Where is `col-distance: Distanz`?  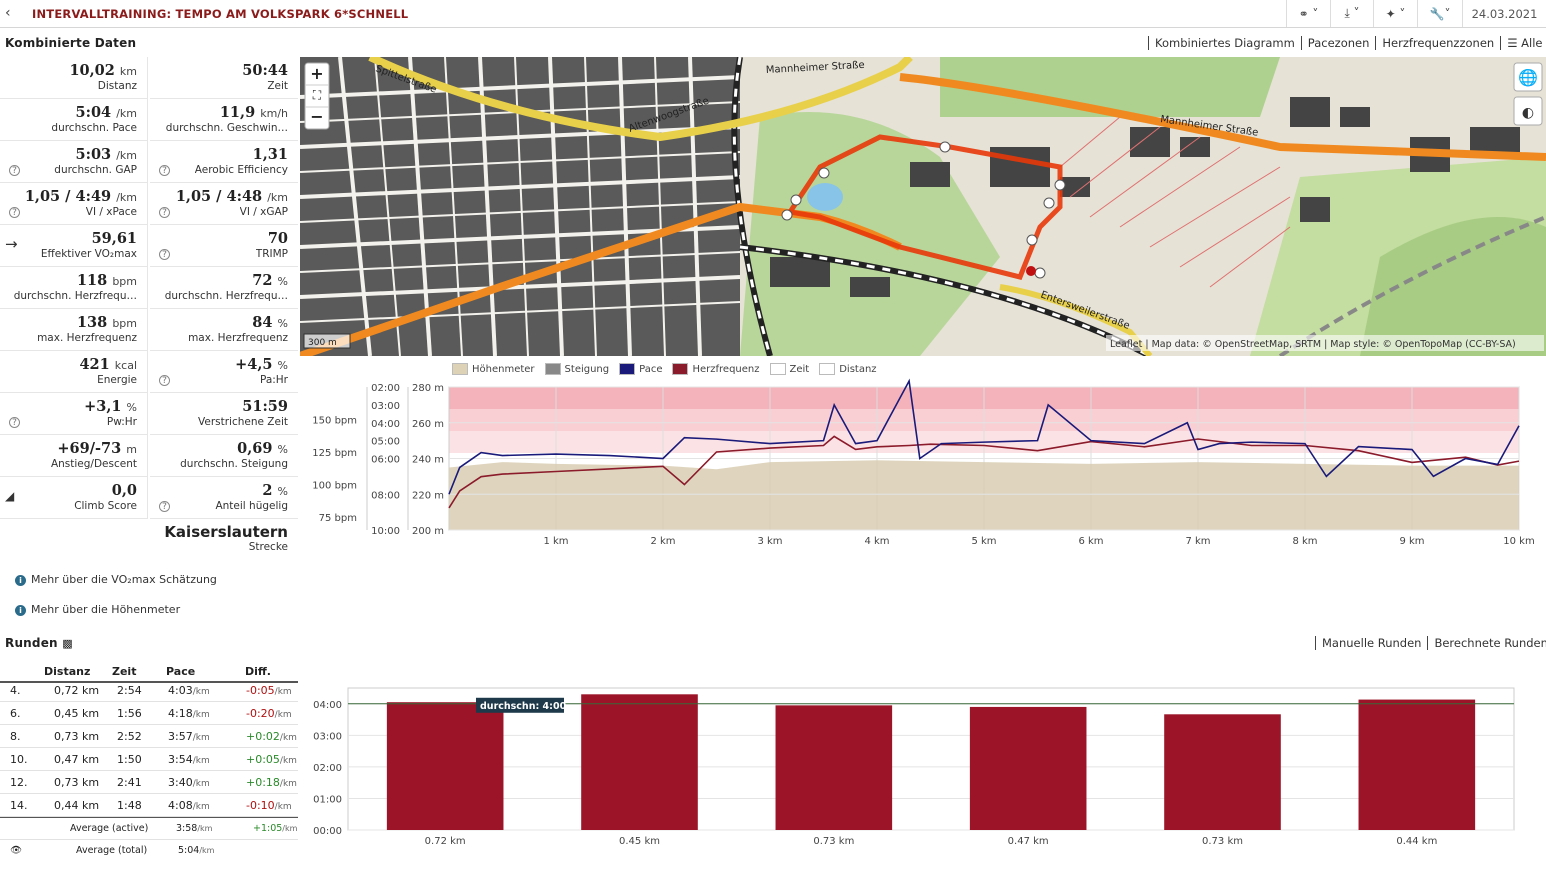
col-distance: Distanz is located at coordinates (67, 671).